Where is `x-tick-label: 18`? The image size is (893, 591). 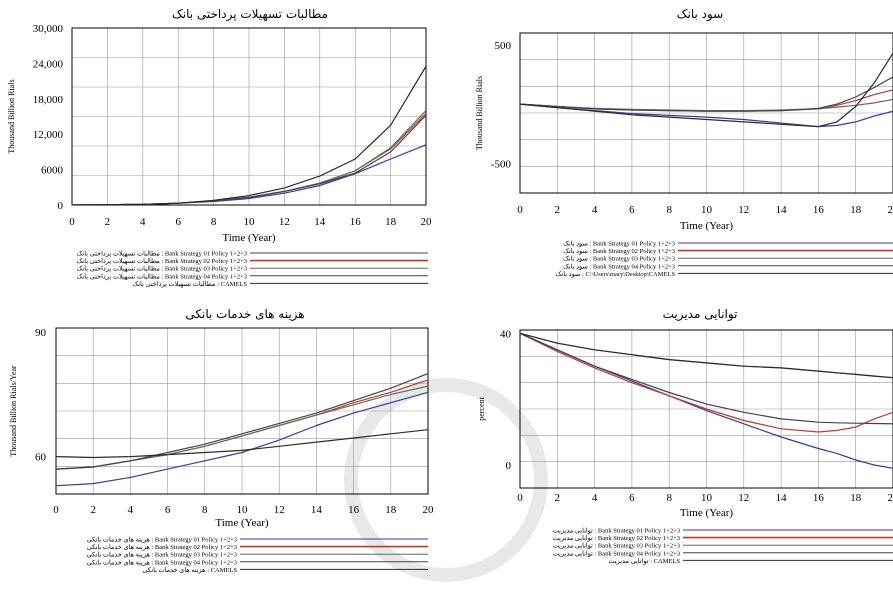
x-tick-label: 18 is located at coordinates (856, 210).